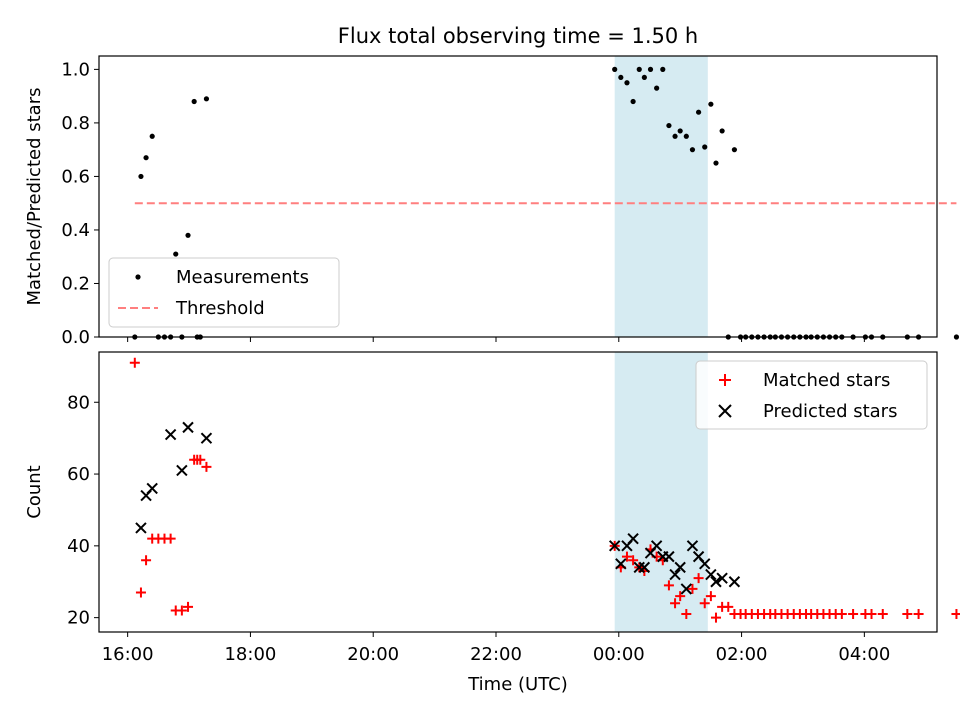  What do you see at coordinates (826, 380) in the screenshot?
I see `legend-label: Matched stars` at bounding box center [826, 380].